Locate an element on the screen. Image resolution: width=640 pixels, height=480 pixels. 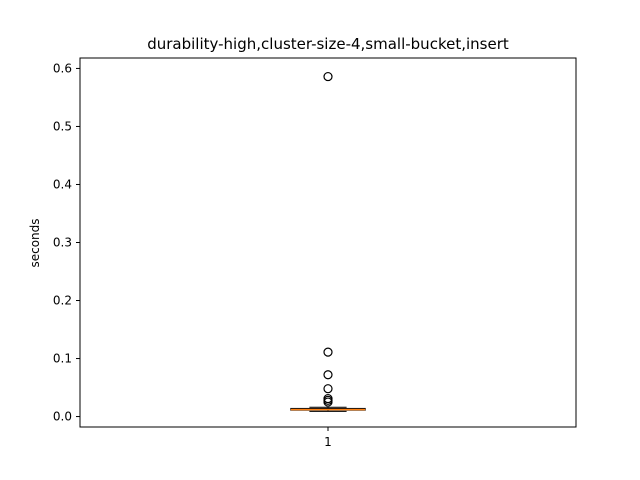
y-tick-label: 0.3 is located at coordinates (62, 243).